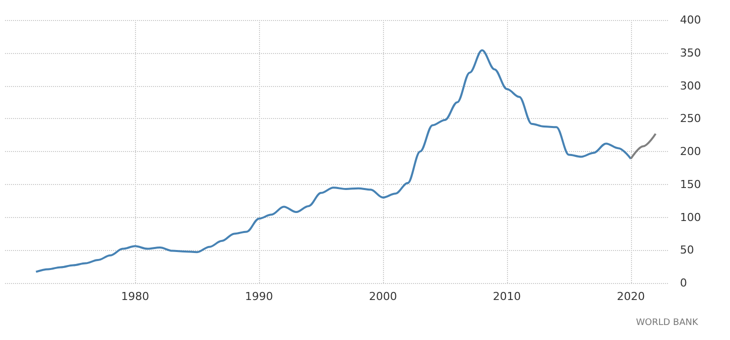 This screenshot has width=730, height=340. I want to click on y-tick-label: 150, so click(690, 184).